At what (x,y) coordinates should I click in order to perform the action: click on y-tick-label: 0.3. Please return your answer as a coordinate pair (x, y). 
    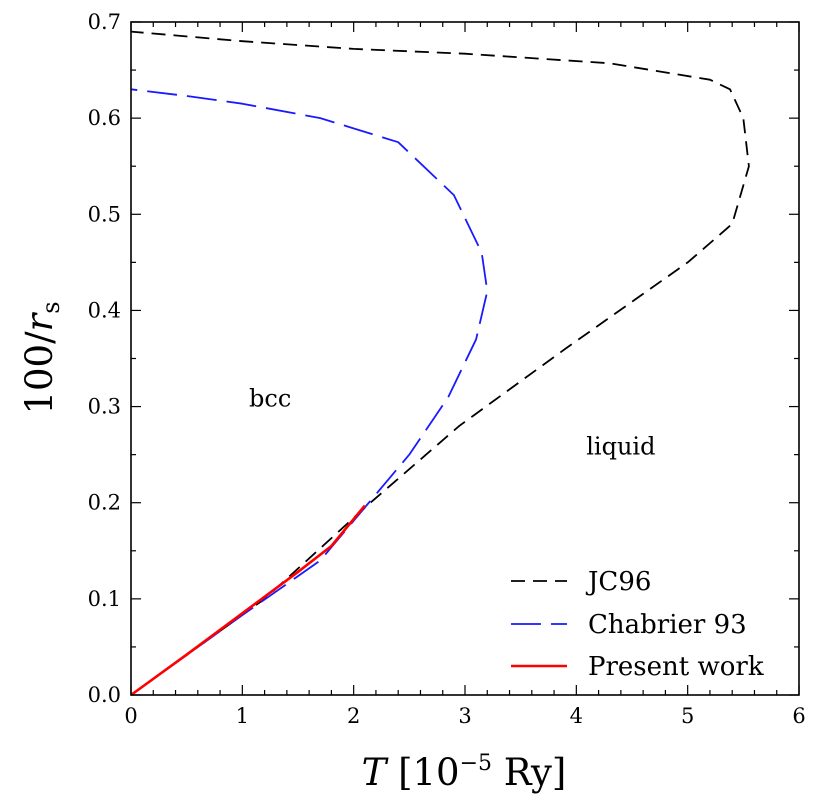
    Looking at the image, I should click on (104, 407).